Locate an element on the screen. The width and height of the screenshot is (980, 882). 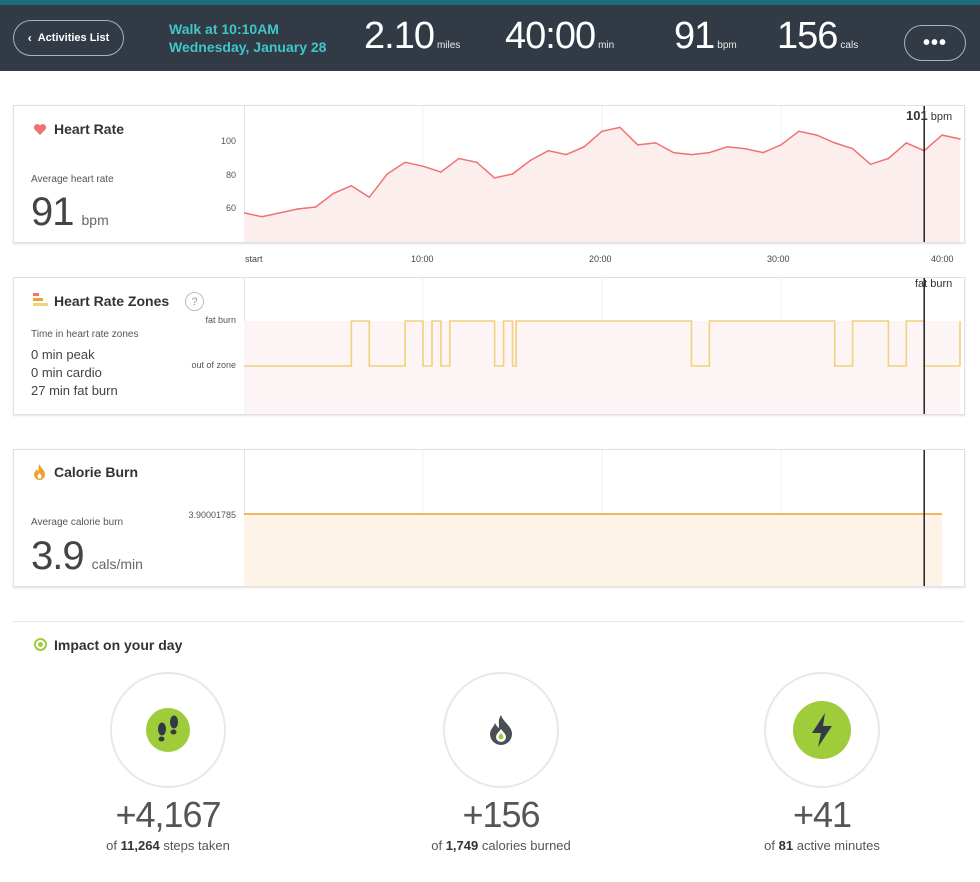
heart-rate-zones-chart is located at coordinates (604, 346).